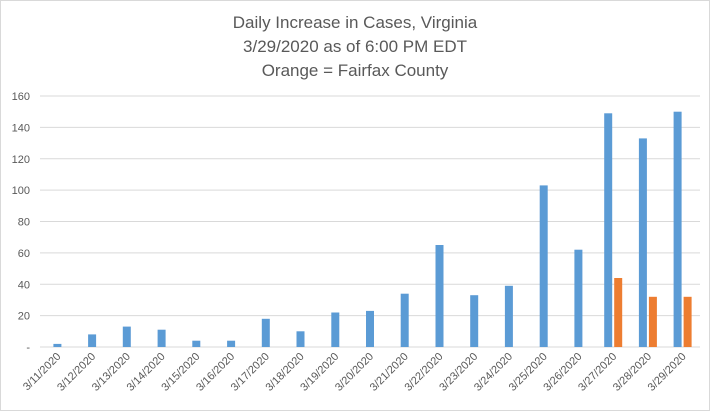 This screenshot has width=710, height=411. I want to click on y-axis-ticks: - 20 40 60 80 100 120 140 160, so click(21, 222).